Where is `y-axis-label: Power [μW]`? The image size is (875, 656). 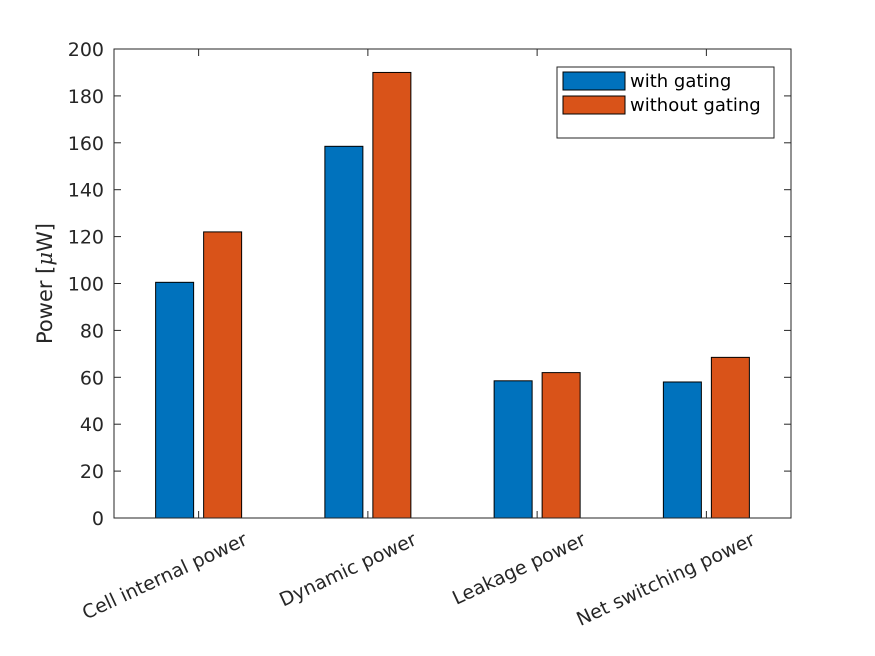
y-axis-label: Power [μW] is located at coordinates (45, 283).